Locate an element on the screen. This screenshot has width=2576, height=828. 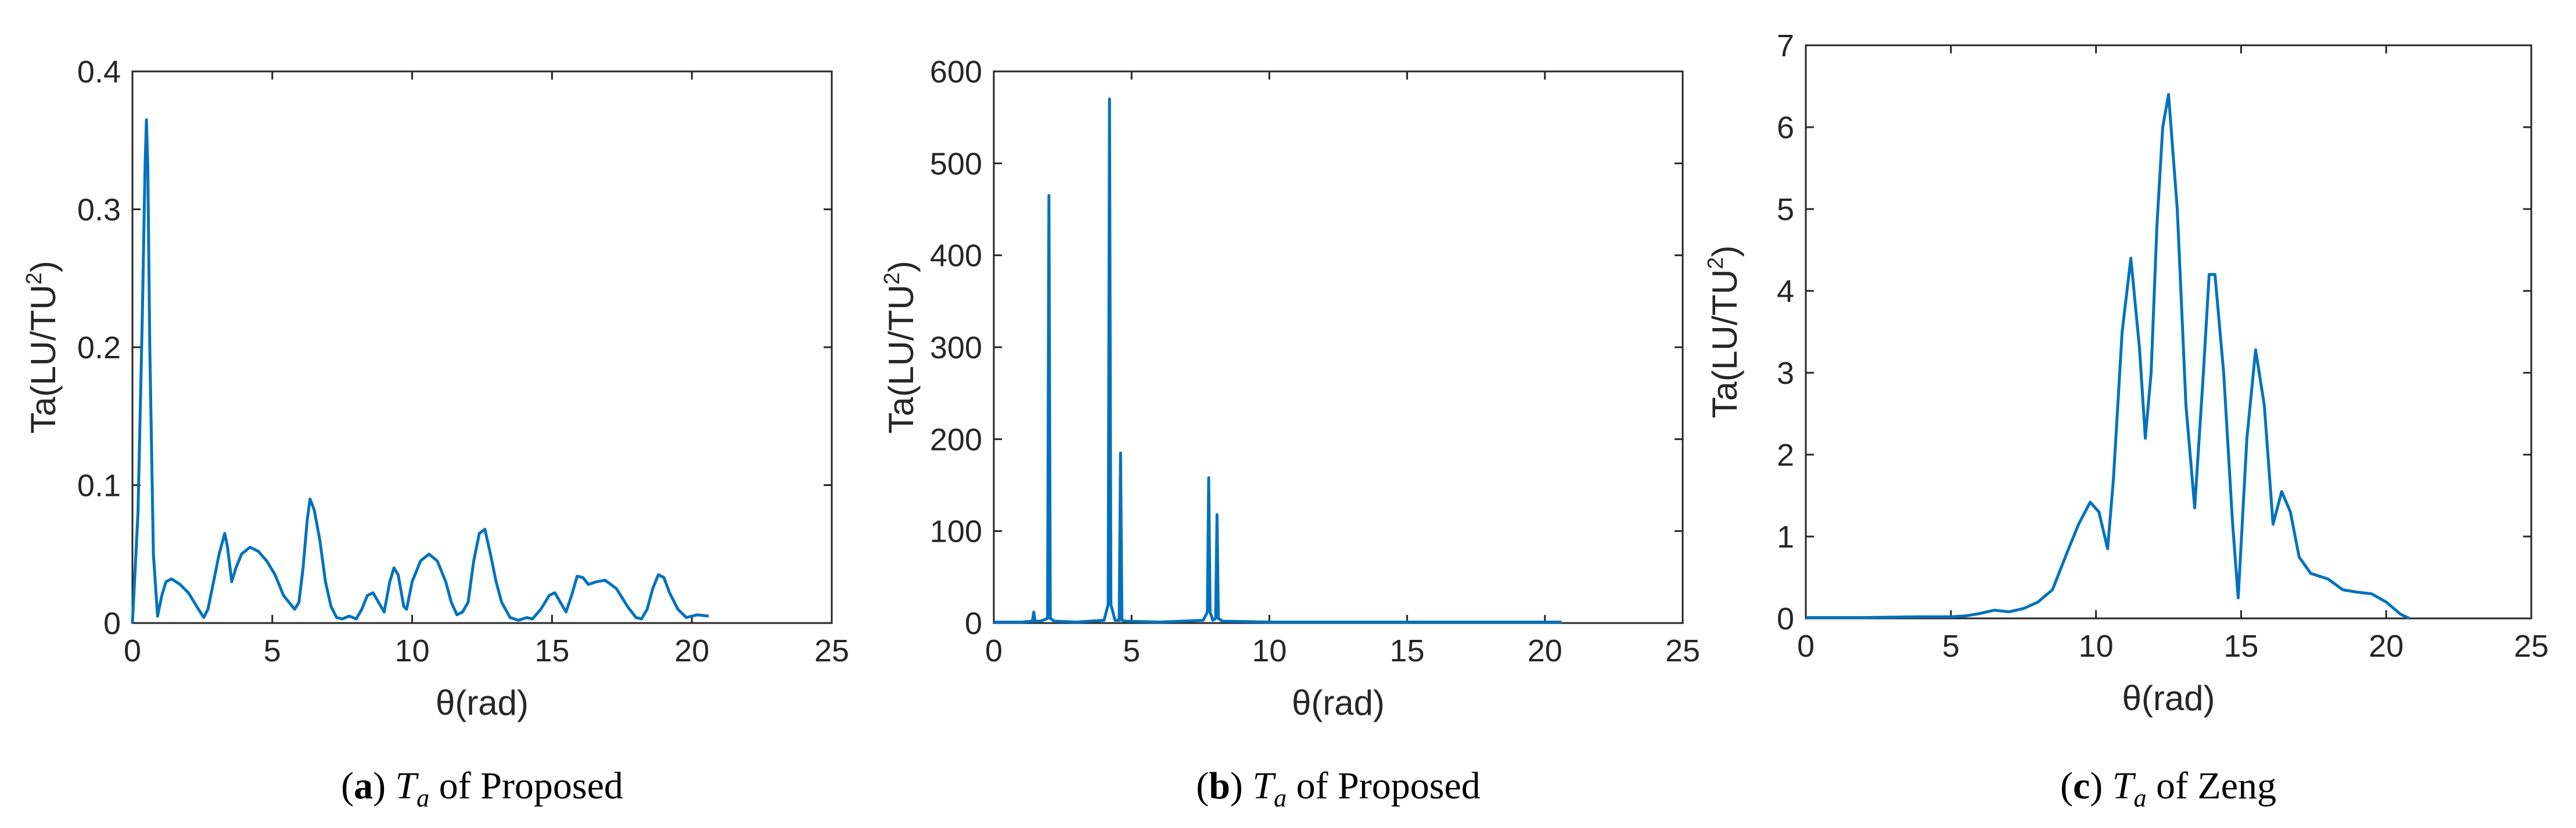
y-tick-label: 200 is located at coordinates (956, 440).